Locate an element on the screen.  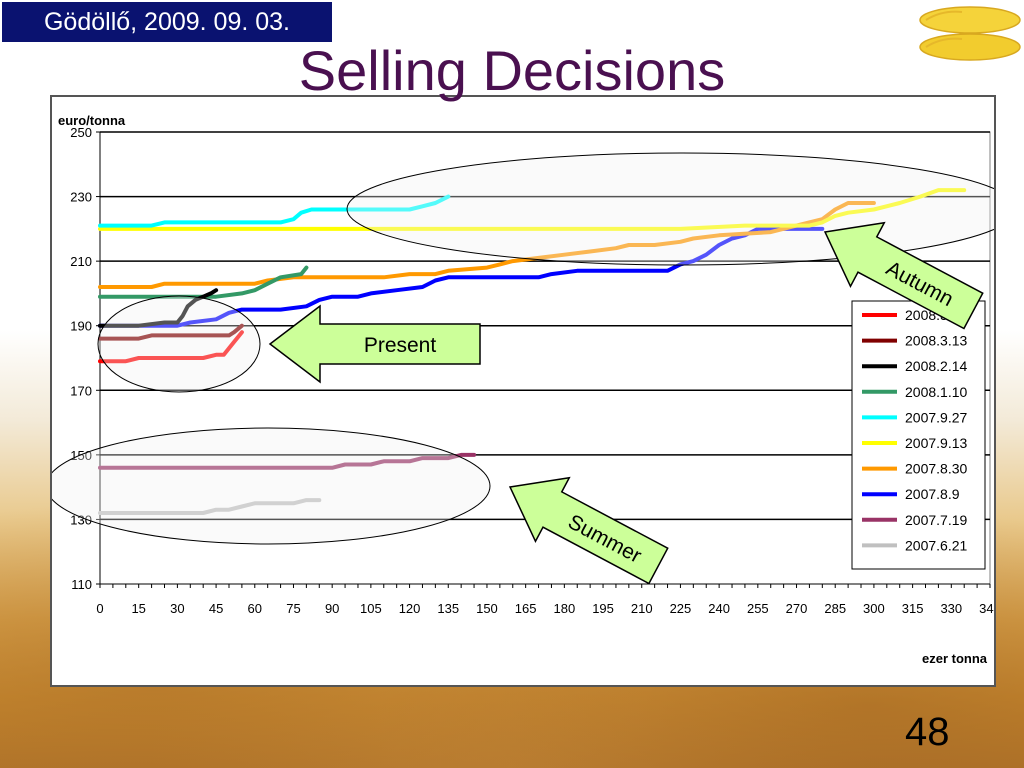
y-tick-label: 130 is located at coordinates (81, 519).